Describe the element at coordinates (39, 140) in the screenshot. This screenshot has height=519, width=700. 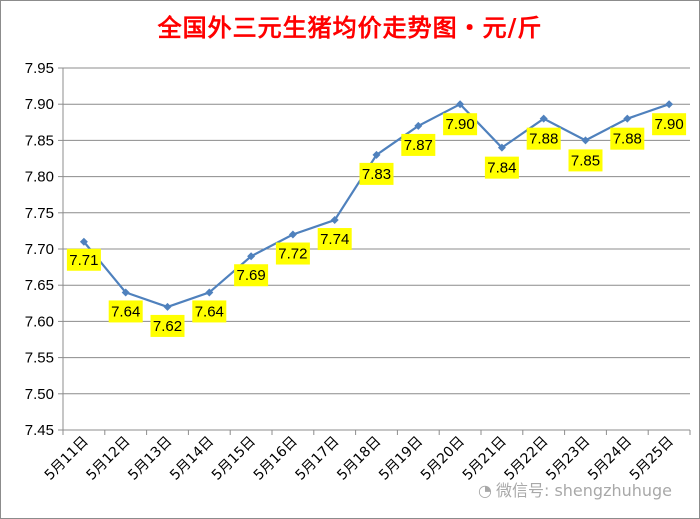
I see `y-tick-label: 7.85` at that location.